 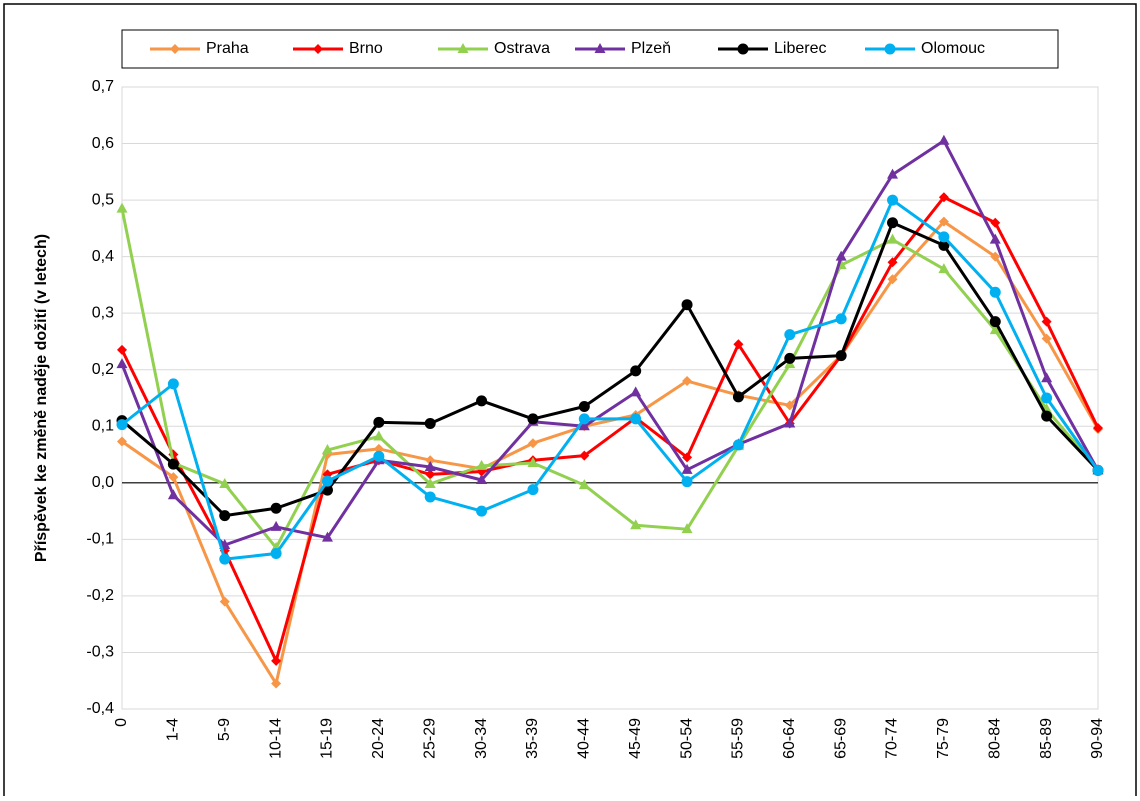 What do you see at coordinates (994, 738) in the screenshot?
I see `x-tick-label: 80-84` at bounding box center [994, 738].